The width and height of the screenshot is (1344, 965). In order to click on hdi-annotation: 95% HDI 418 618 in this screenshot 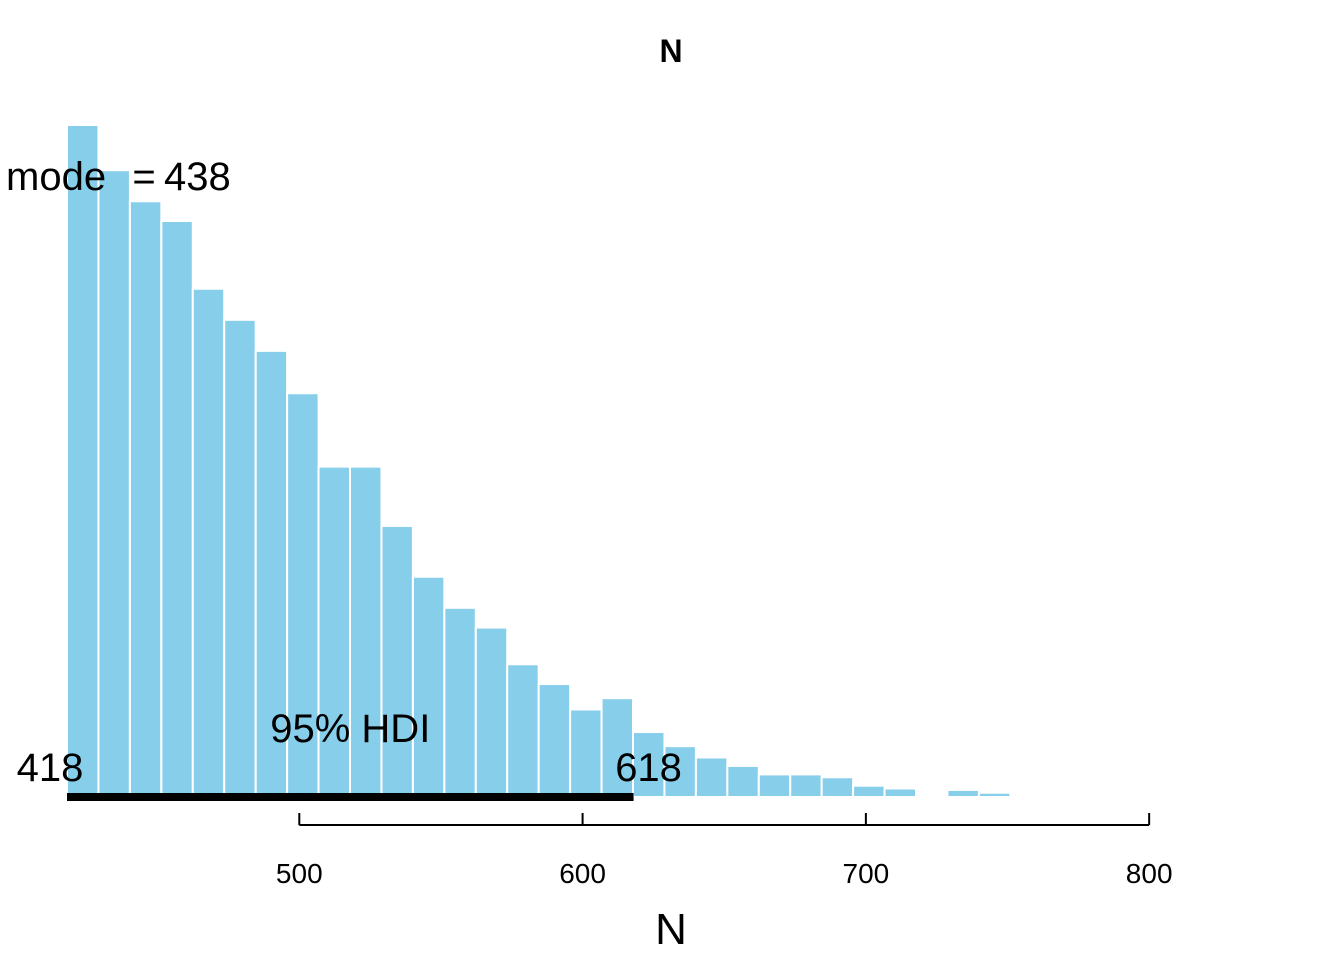, I will do `click(349, 754)`.